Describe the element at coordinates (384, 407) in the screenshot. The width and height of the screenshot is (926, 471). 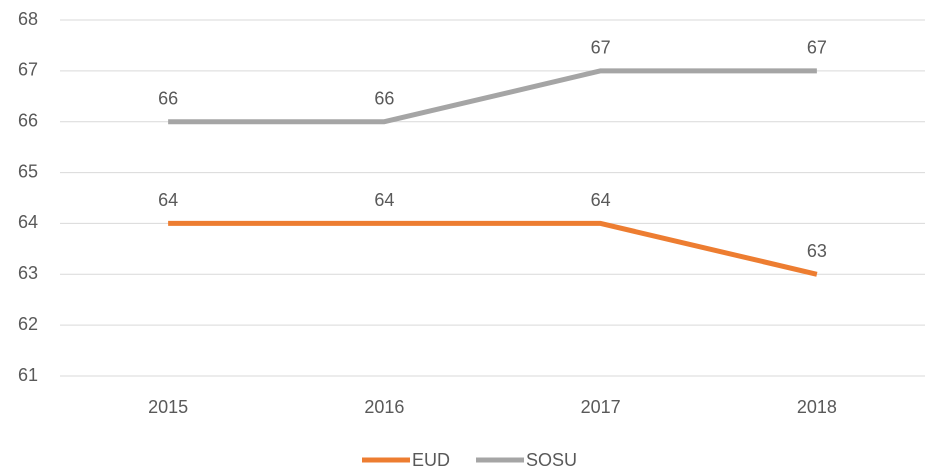
I see `x-tick-label: 2016` at that location.